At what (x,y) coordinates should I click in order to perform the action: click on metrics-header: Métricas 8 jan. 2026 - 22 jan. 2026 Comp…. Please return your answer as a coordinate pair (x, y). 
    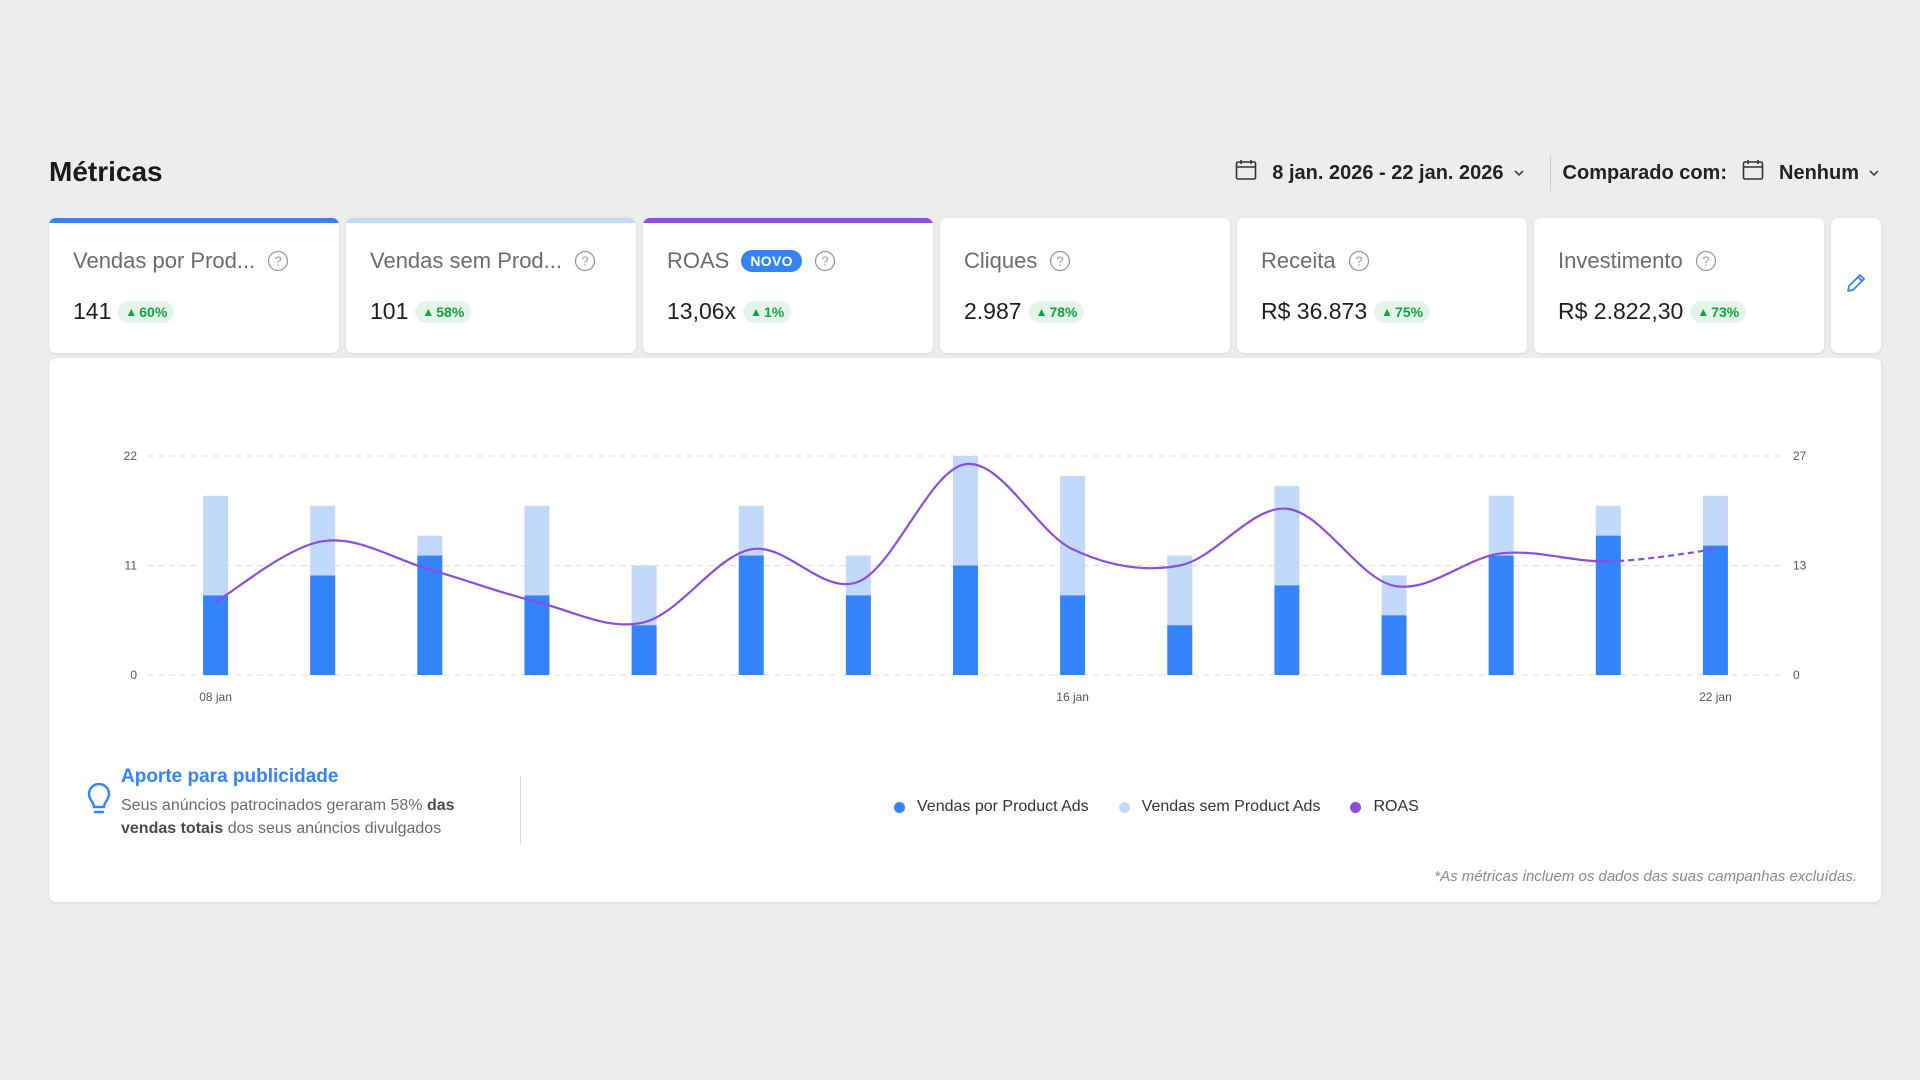
    Looking at the image, I should click on (965, 173).